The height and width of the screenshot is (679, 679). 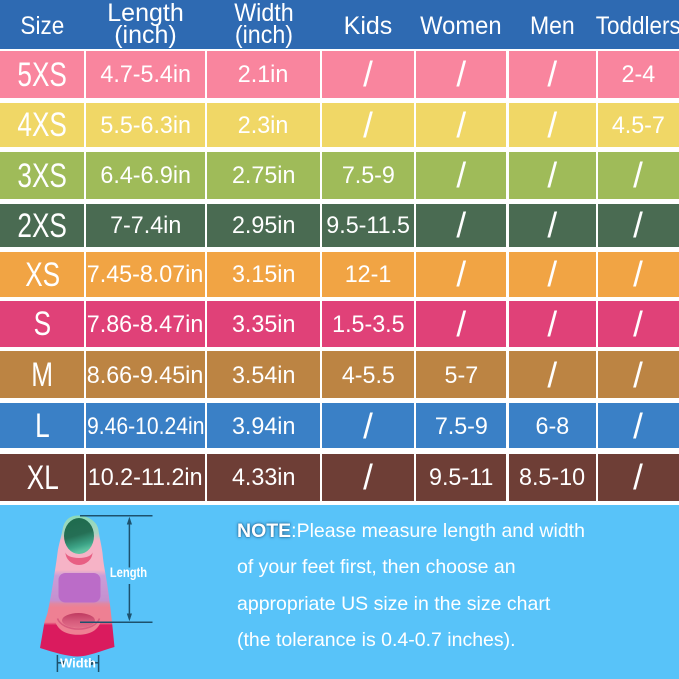 I want to click on svg-text: Length, so click(x=128, y=572).